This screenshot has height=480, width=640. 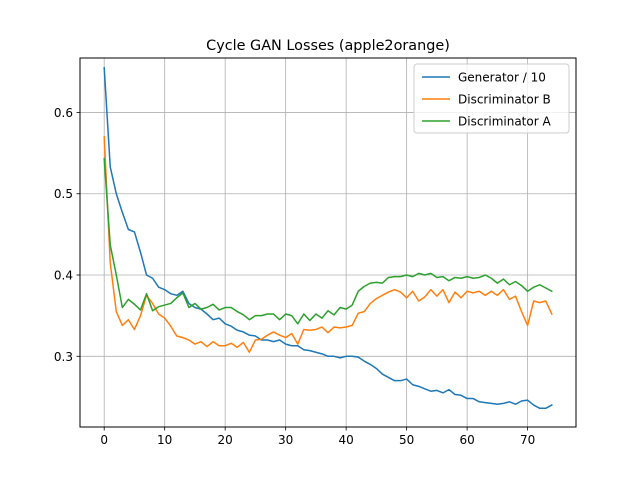 What do you see at coordinates (285, 440) in the screenshot?
I see `x-tick-label: 30` at bounding box center [285, 440].